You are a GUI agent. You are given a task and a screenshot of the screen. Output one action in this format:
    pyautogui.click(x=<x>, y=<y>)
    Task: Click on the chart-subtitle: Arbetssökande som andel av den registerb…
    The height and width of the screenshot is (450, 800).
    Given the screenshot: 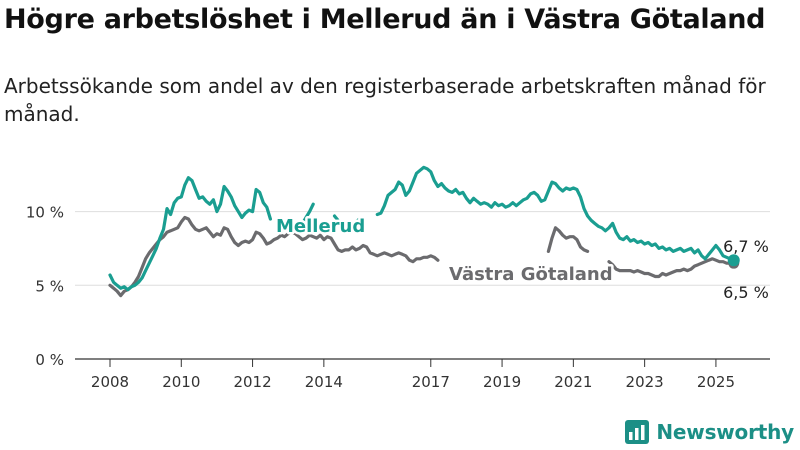 What is the action you would take?
    pyautogui.click(x=385, y=100)
    